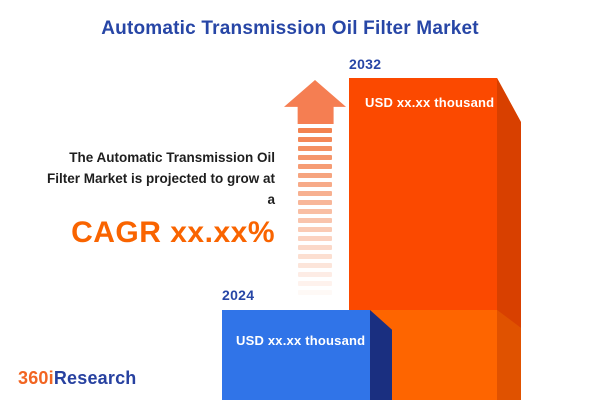  What do you see at coordinates (315, 102) in the screenshot?
I see `up-arrow-head` at bounding box center [315, 102].